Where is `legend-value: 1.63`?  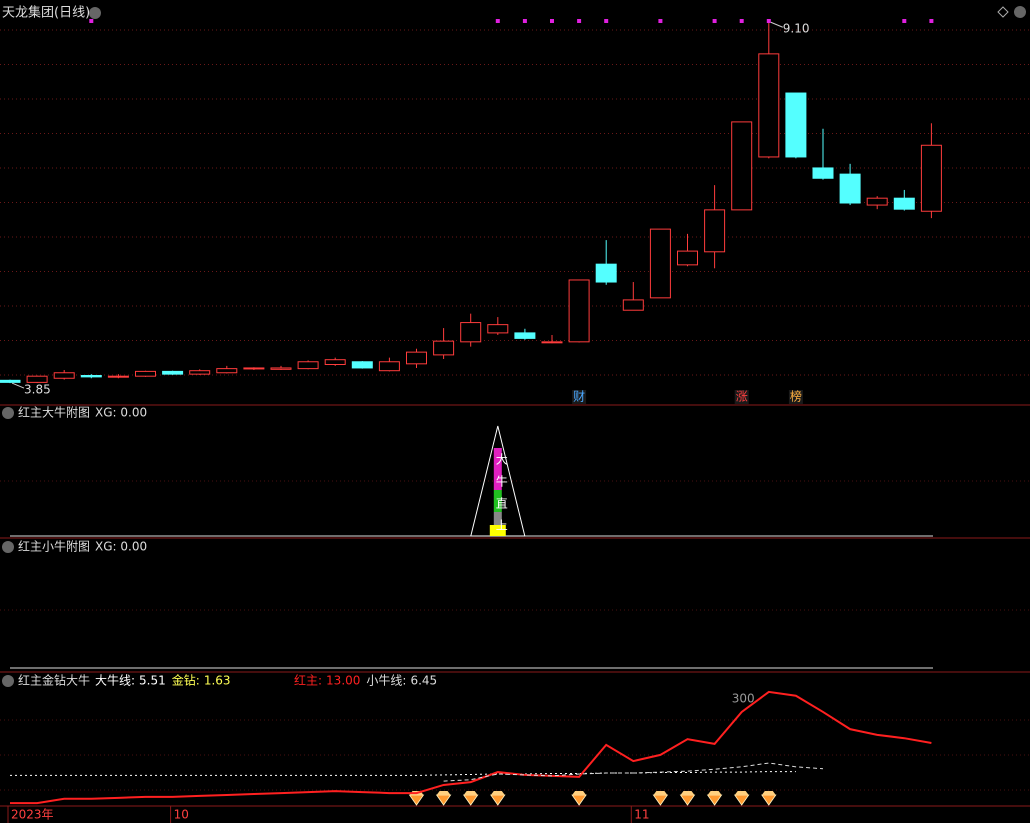
legend-value: 1.63 is located at coordinates (217, 681).